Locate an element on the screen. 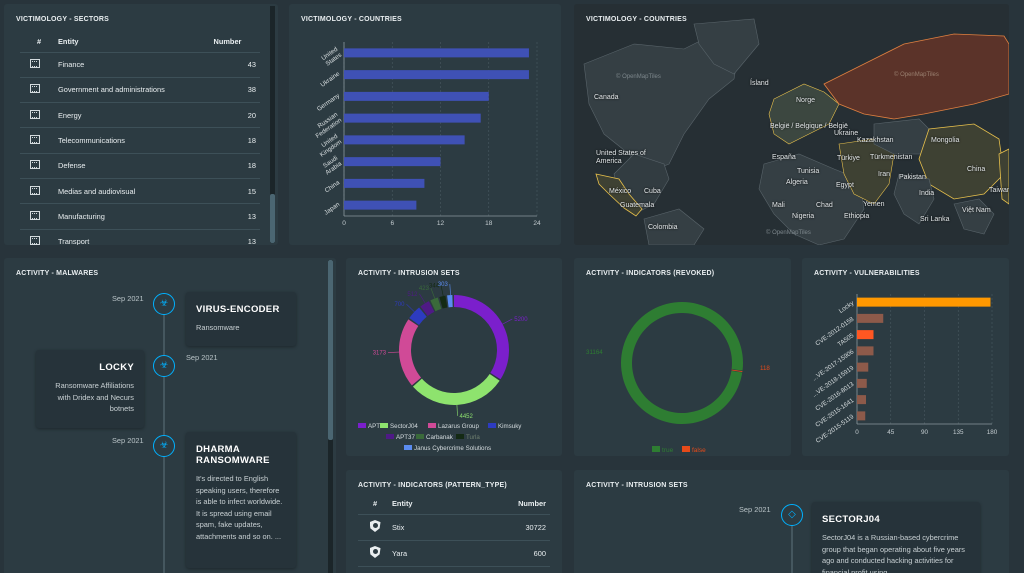  legend-label: SectorJ04 is located at coordinates (404, 426).